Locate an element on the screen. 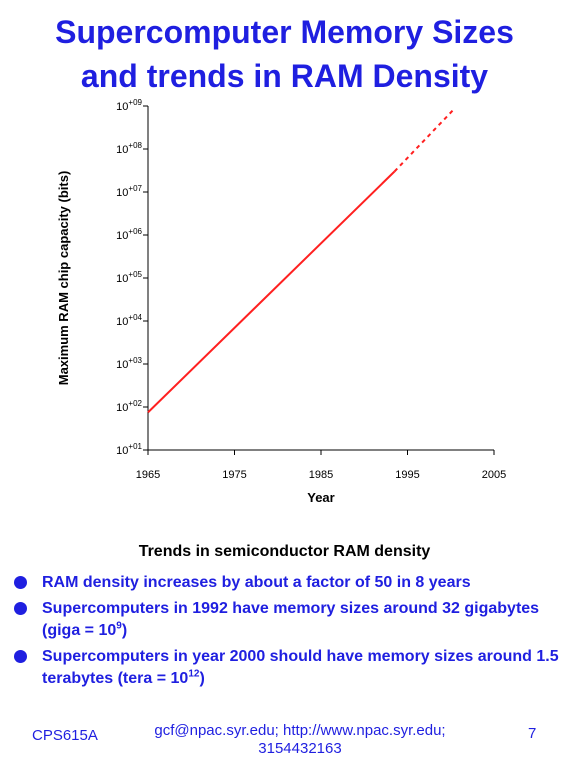  y-axis-label: Maximum RAM chip capacity (bits) is located at coordinates (63, 278).